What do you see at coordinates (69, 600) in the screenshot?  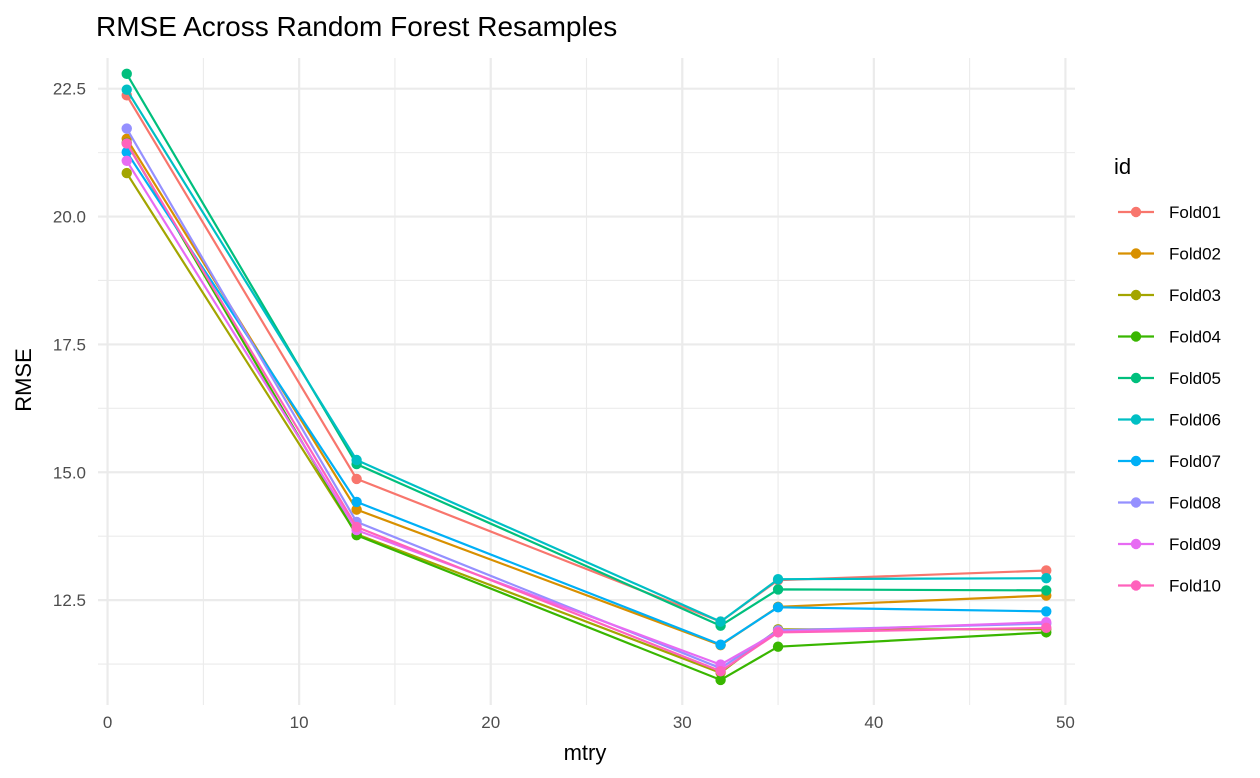 I see `y-tick-label-0: 12.5` at bounding box center [69, 600].